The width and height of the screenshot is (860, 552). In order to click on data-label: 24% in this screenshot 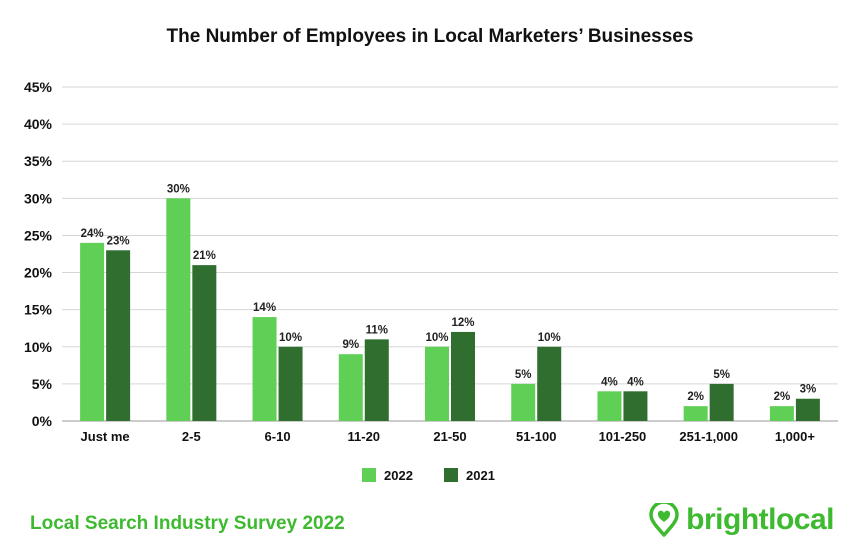, I will do `click(92, 234)`.